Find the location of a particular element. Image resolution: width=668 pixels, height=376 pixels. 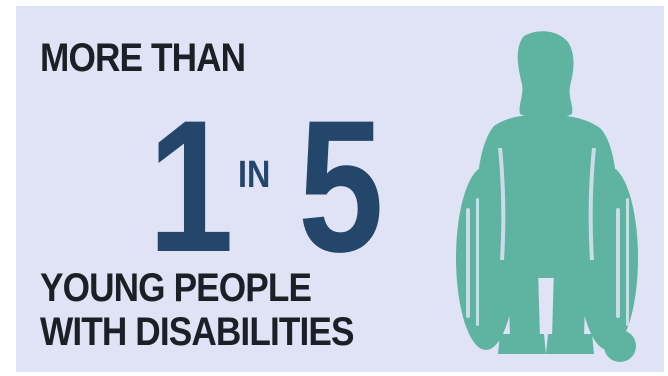

ratio-numerator: 1 is located at coordinates (191, 186).